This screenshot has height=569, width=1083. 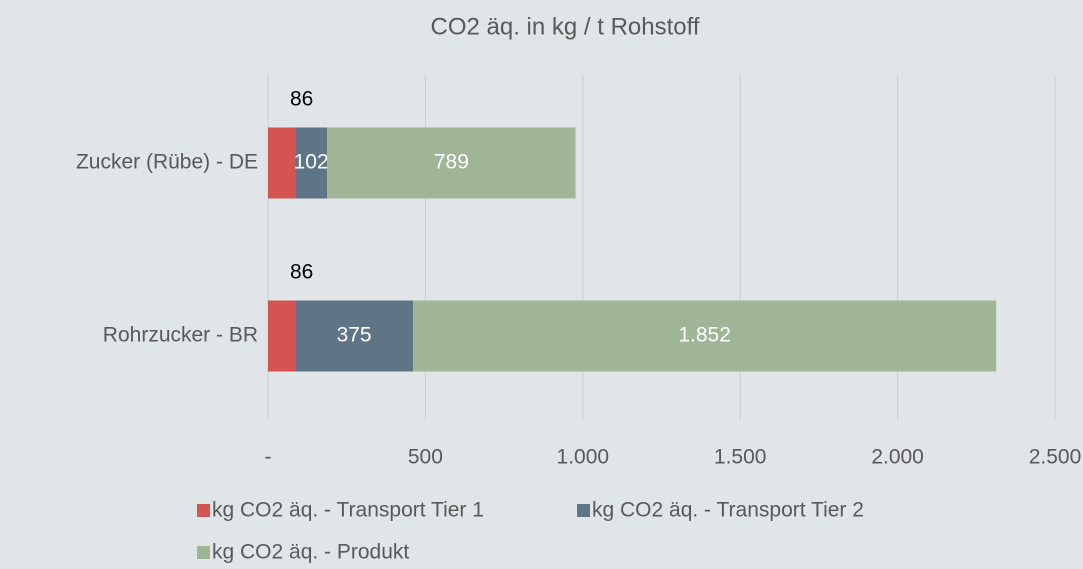 I want to click on legend-label: kg CO2 äq. - Produkt, so click(x=310, y=552).